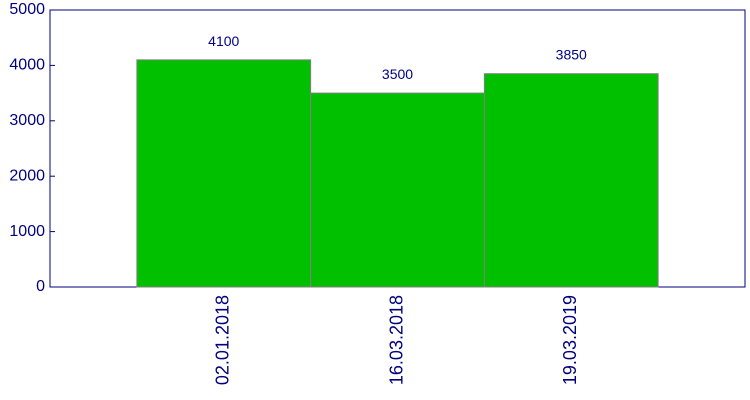 The width and height of the screenshot is (750, 400). Describe the element at coordinates (397, 74) in the screenshot. I see `value-label: 3500` at that location.